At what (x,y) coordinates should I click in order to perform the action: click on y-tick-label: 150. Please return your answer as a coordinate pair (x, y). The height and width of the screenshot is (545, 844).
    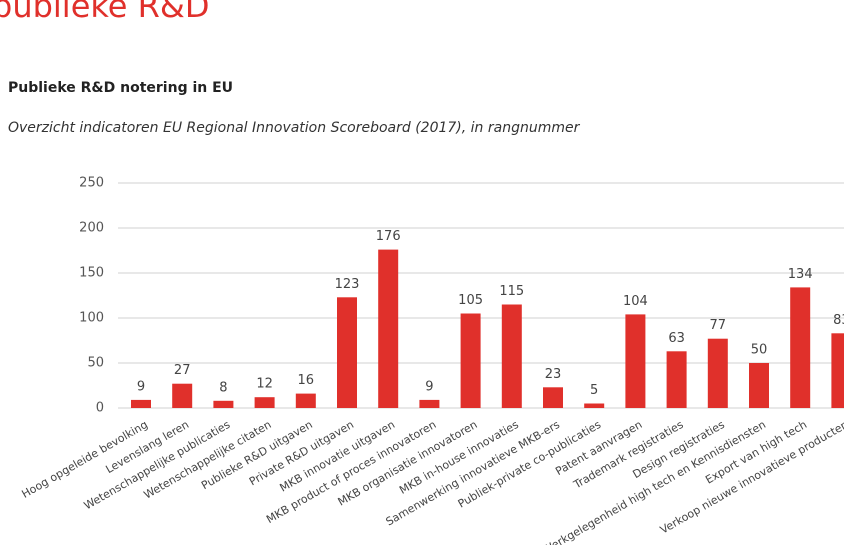
    Looking at the image, I should click on (91, 273).